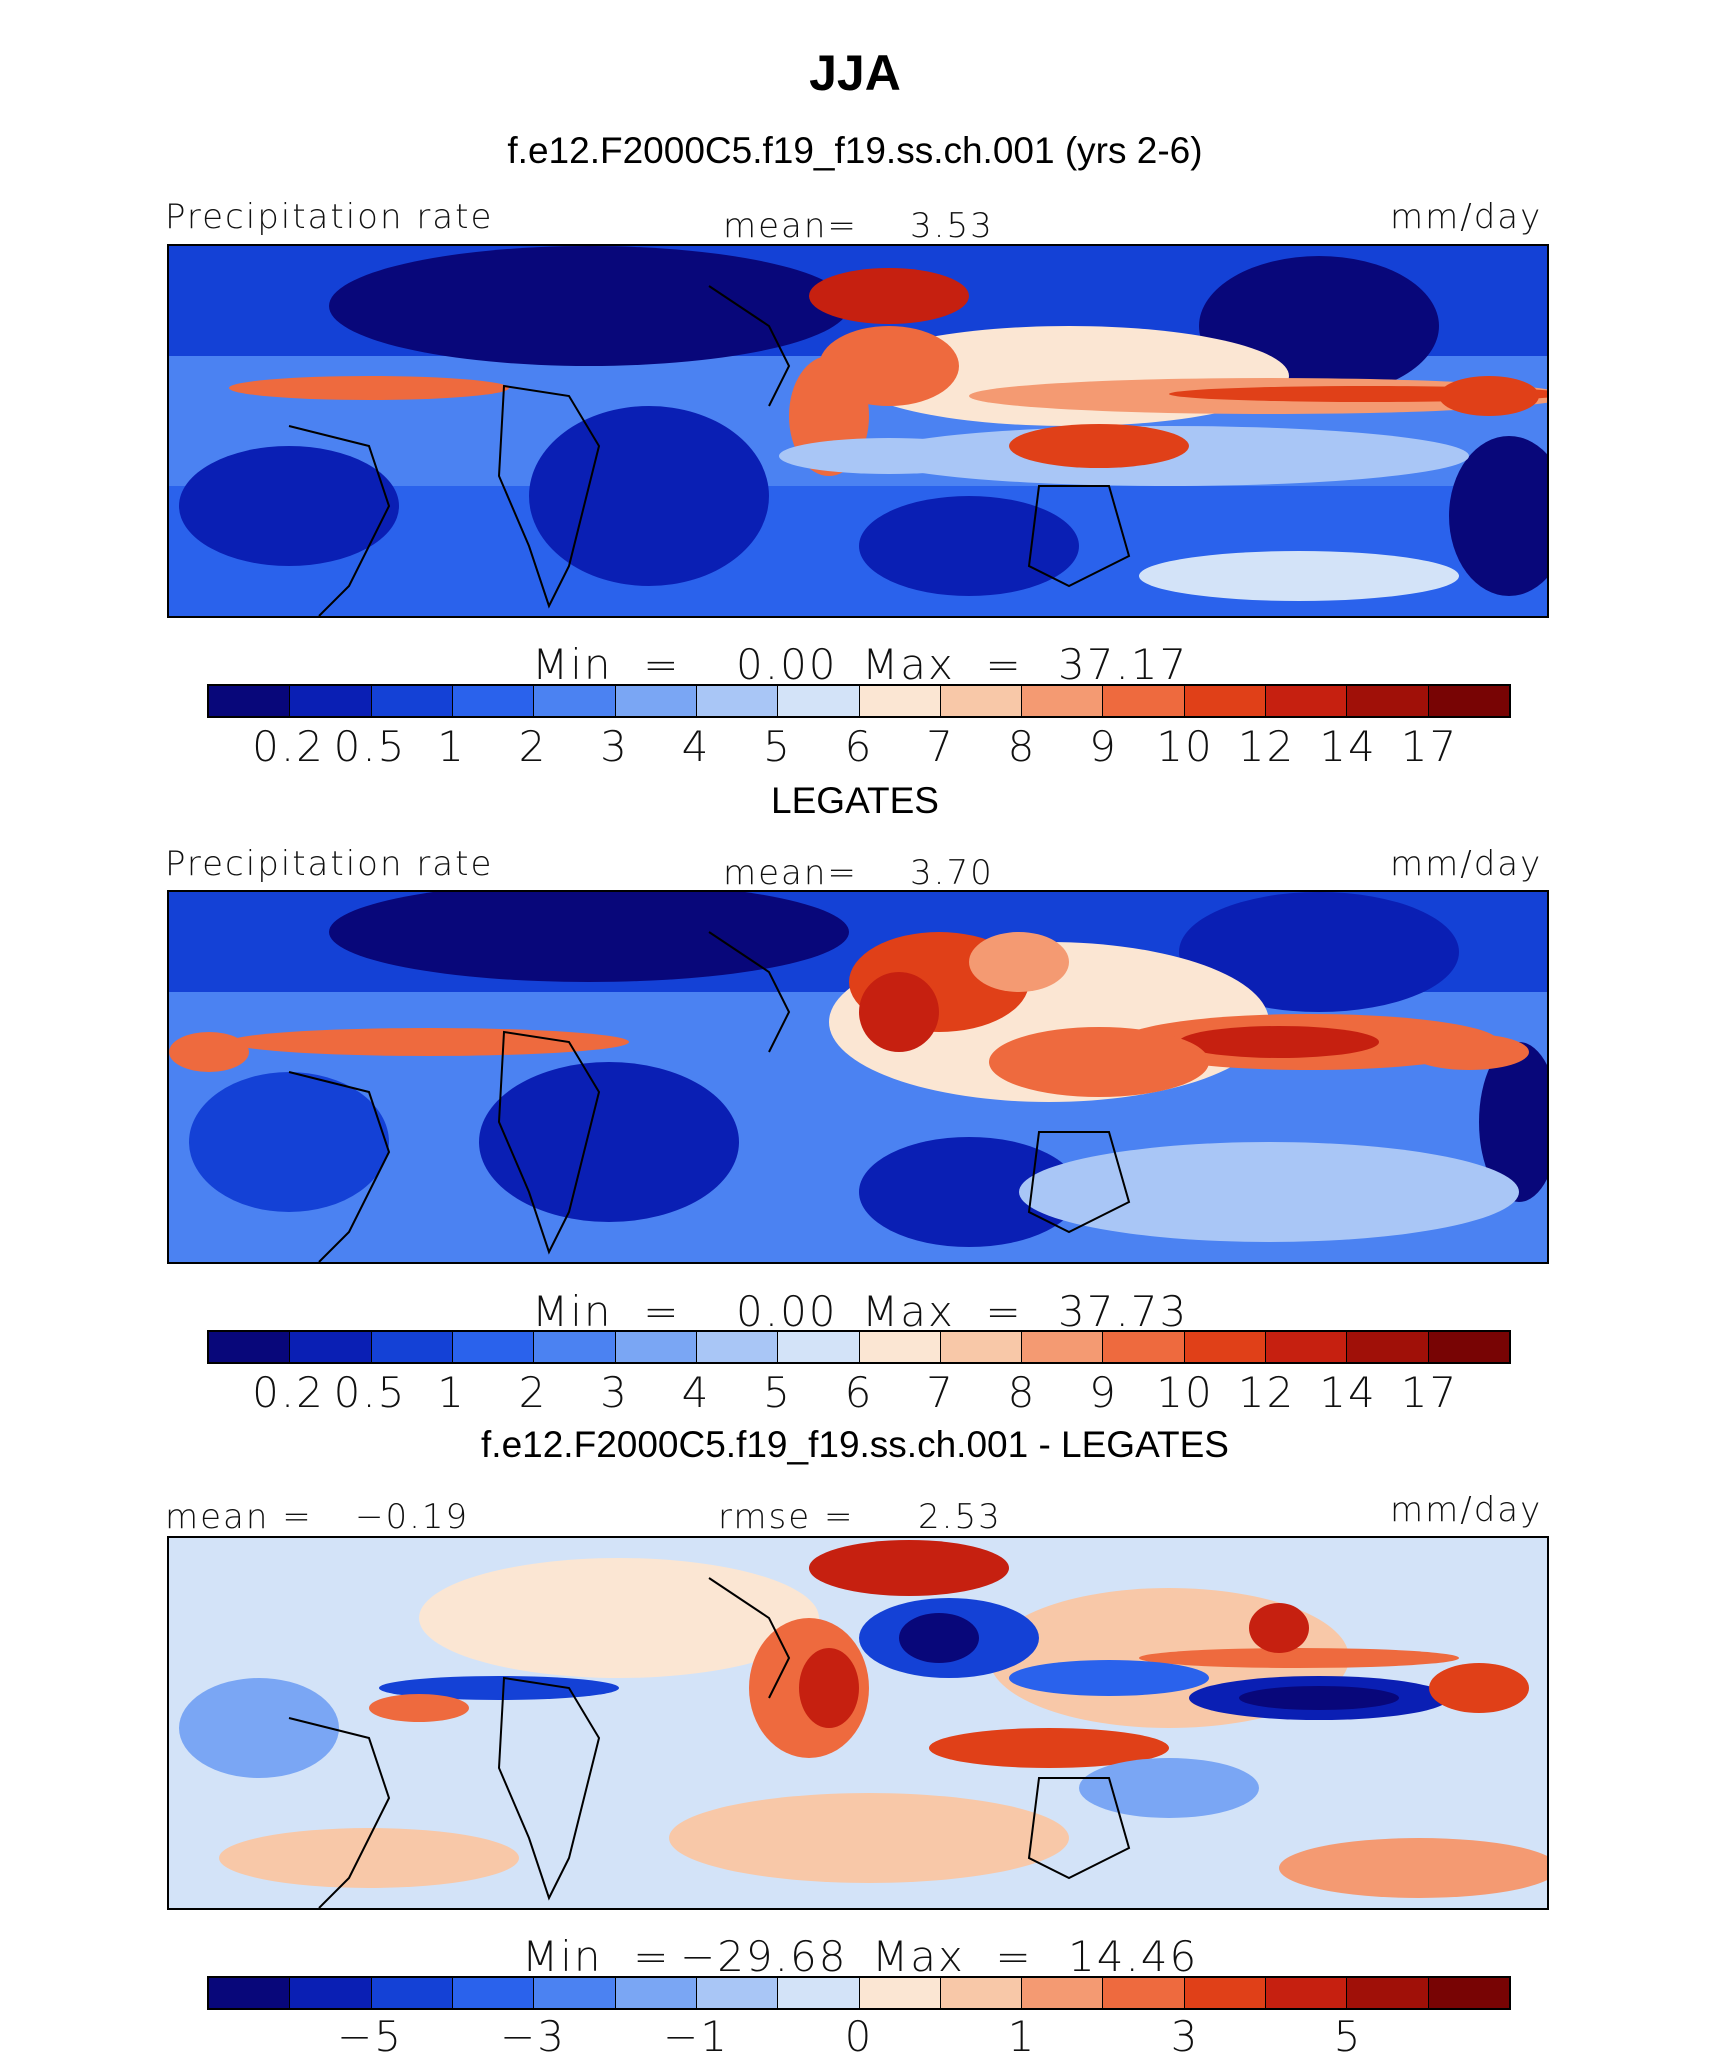 This screenshot has width=1710, height=2064. What do you see at coordinates (786, 1517) in the screenshot?
I see `panel3-rmse-label: rmse =` at bounding box center [786, 1517].